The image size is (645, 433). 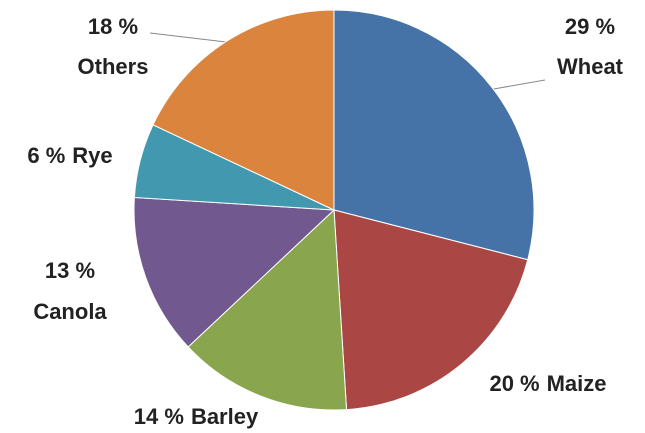 What do you see at coordinates (590, 66) in the screenshot?
I see `category-label: Wheat` at bounding box center [590, 66].